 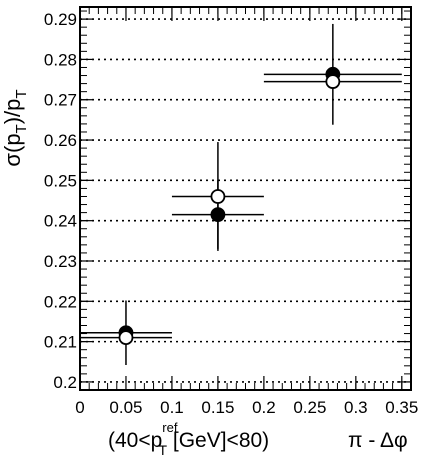 What do you see at coordinates (12, 112) in the screenshot?
I see `y-axis-label-mid: )/p` at bounding box center [12, 112].